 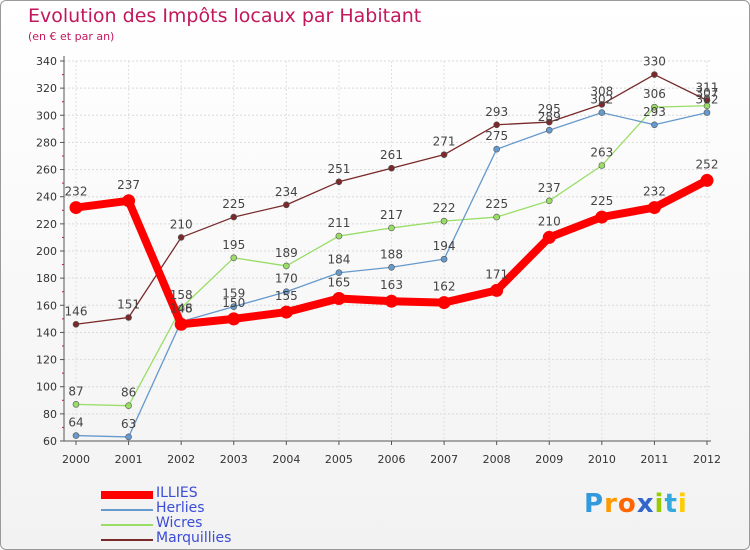 What do you see at coordinates (601, 153) in the screenshot?
I see `data-label: 263` at bounding box center [601, 153].